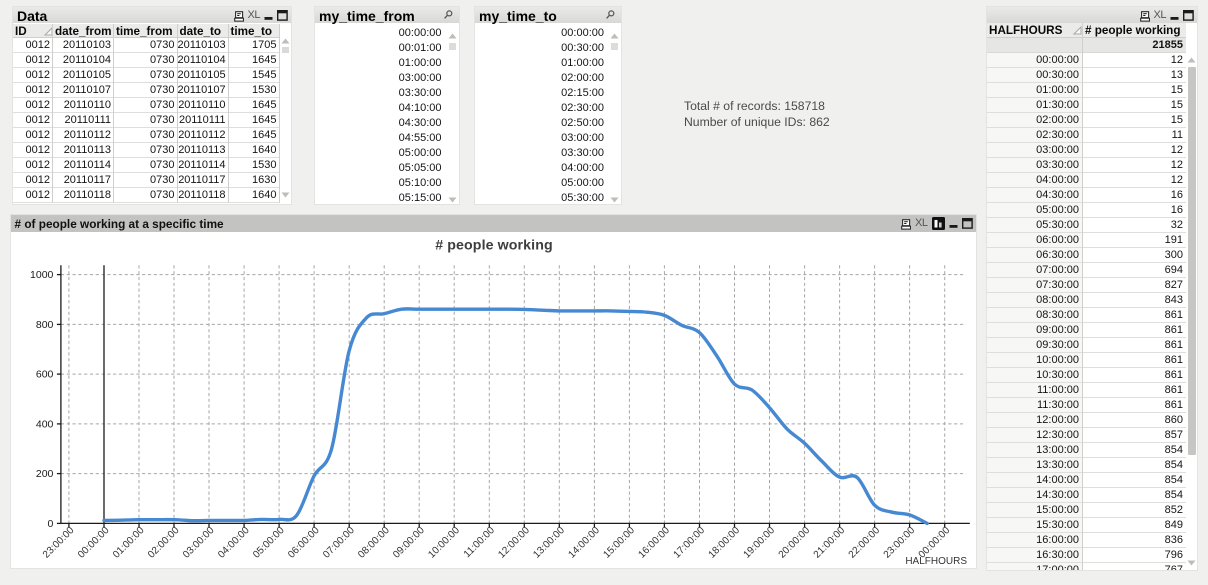  I want to click on svg-text: # people working, so click(493, 246).